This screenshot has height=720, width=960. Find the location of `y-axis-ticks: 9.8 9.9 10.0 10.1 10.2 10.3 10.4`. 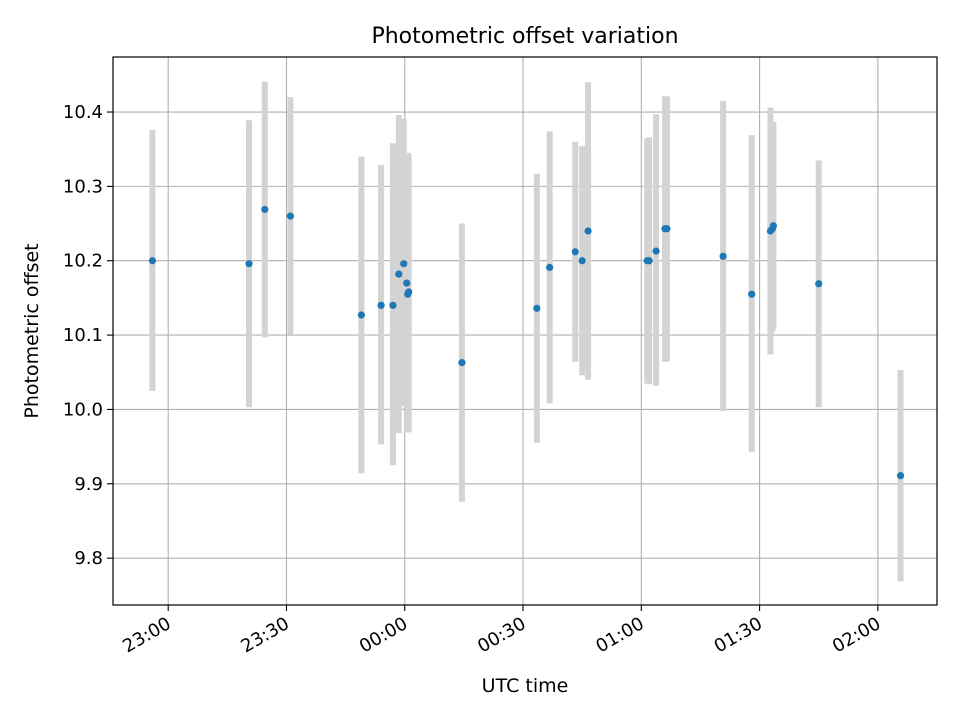

y-axis-ticks: 9.8 9.9 10.0 10.1 10.2 10.3 10.4 is located at coordinates (88, 335).